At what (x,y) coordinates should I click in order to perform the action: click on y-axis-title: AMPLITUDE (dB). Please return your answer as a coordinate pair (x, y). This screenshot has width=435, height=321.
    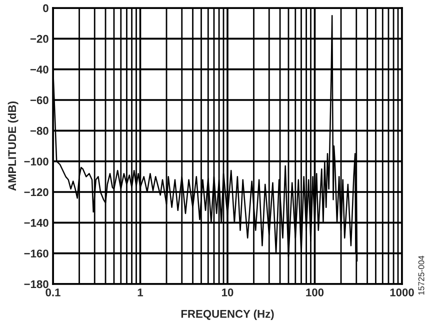
    Looking at the image, I should click on (13, 146).